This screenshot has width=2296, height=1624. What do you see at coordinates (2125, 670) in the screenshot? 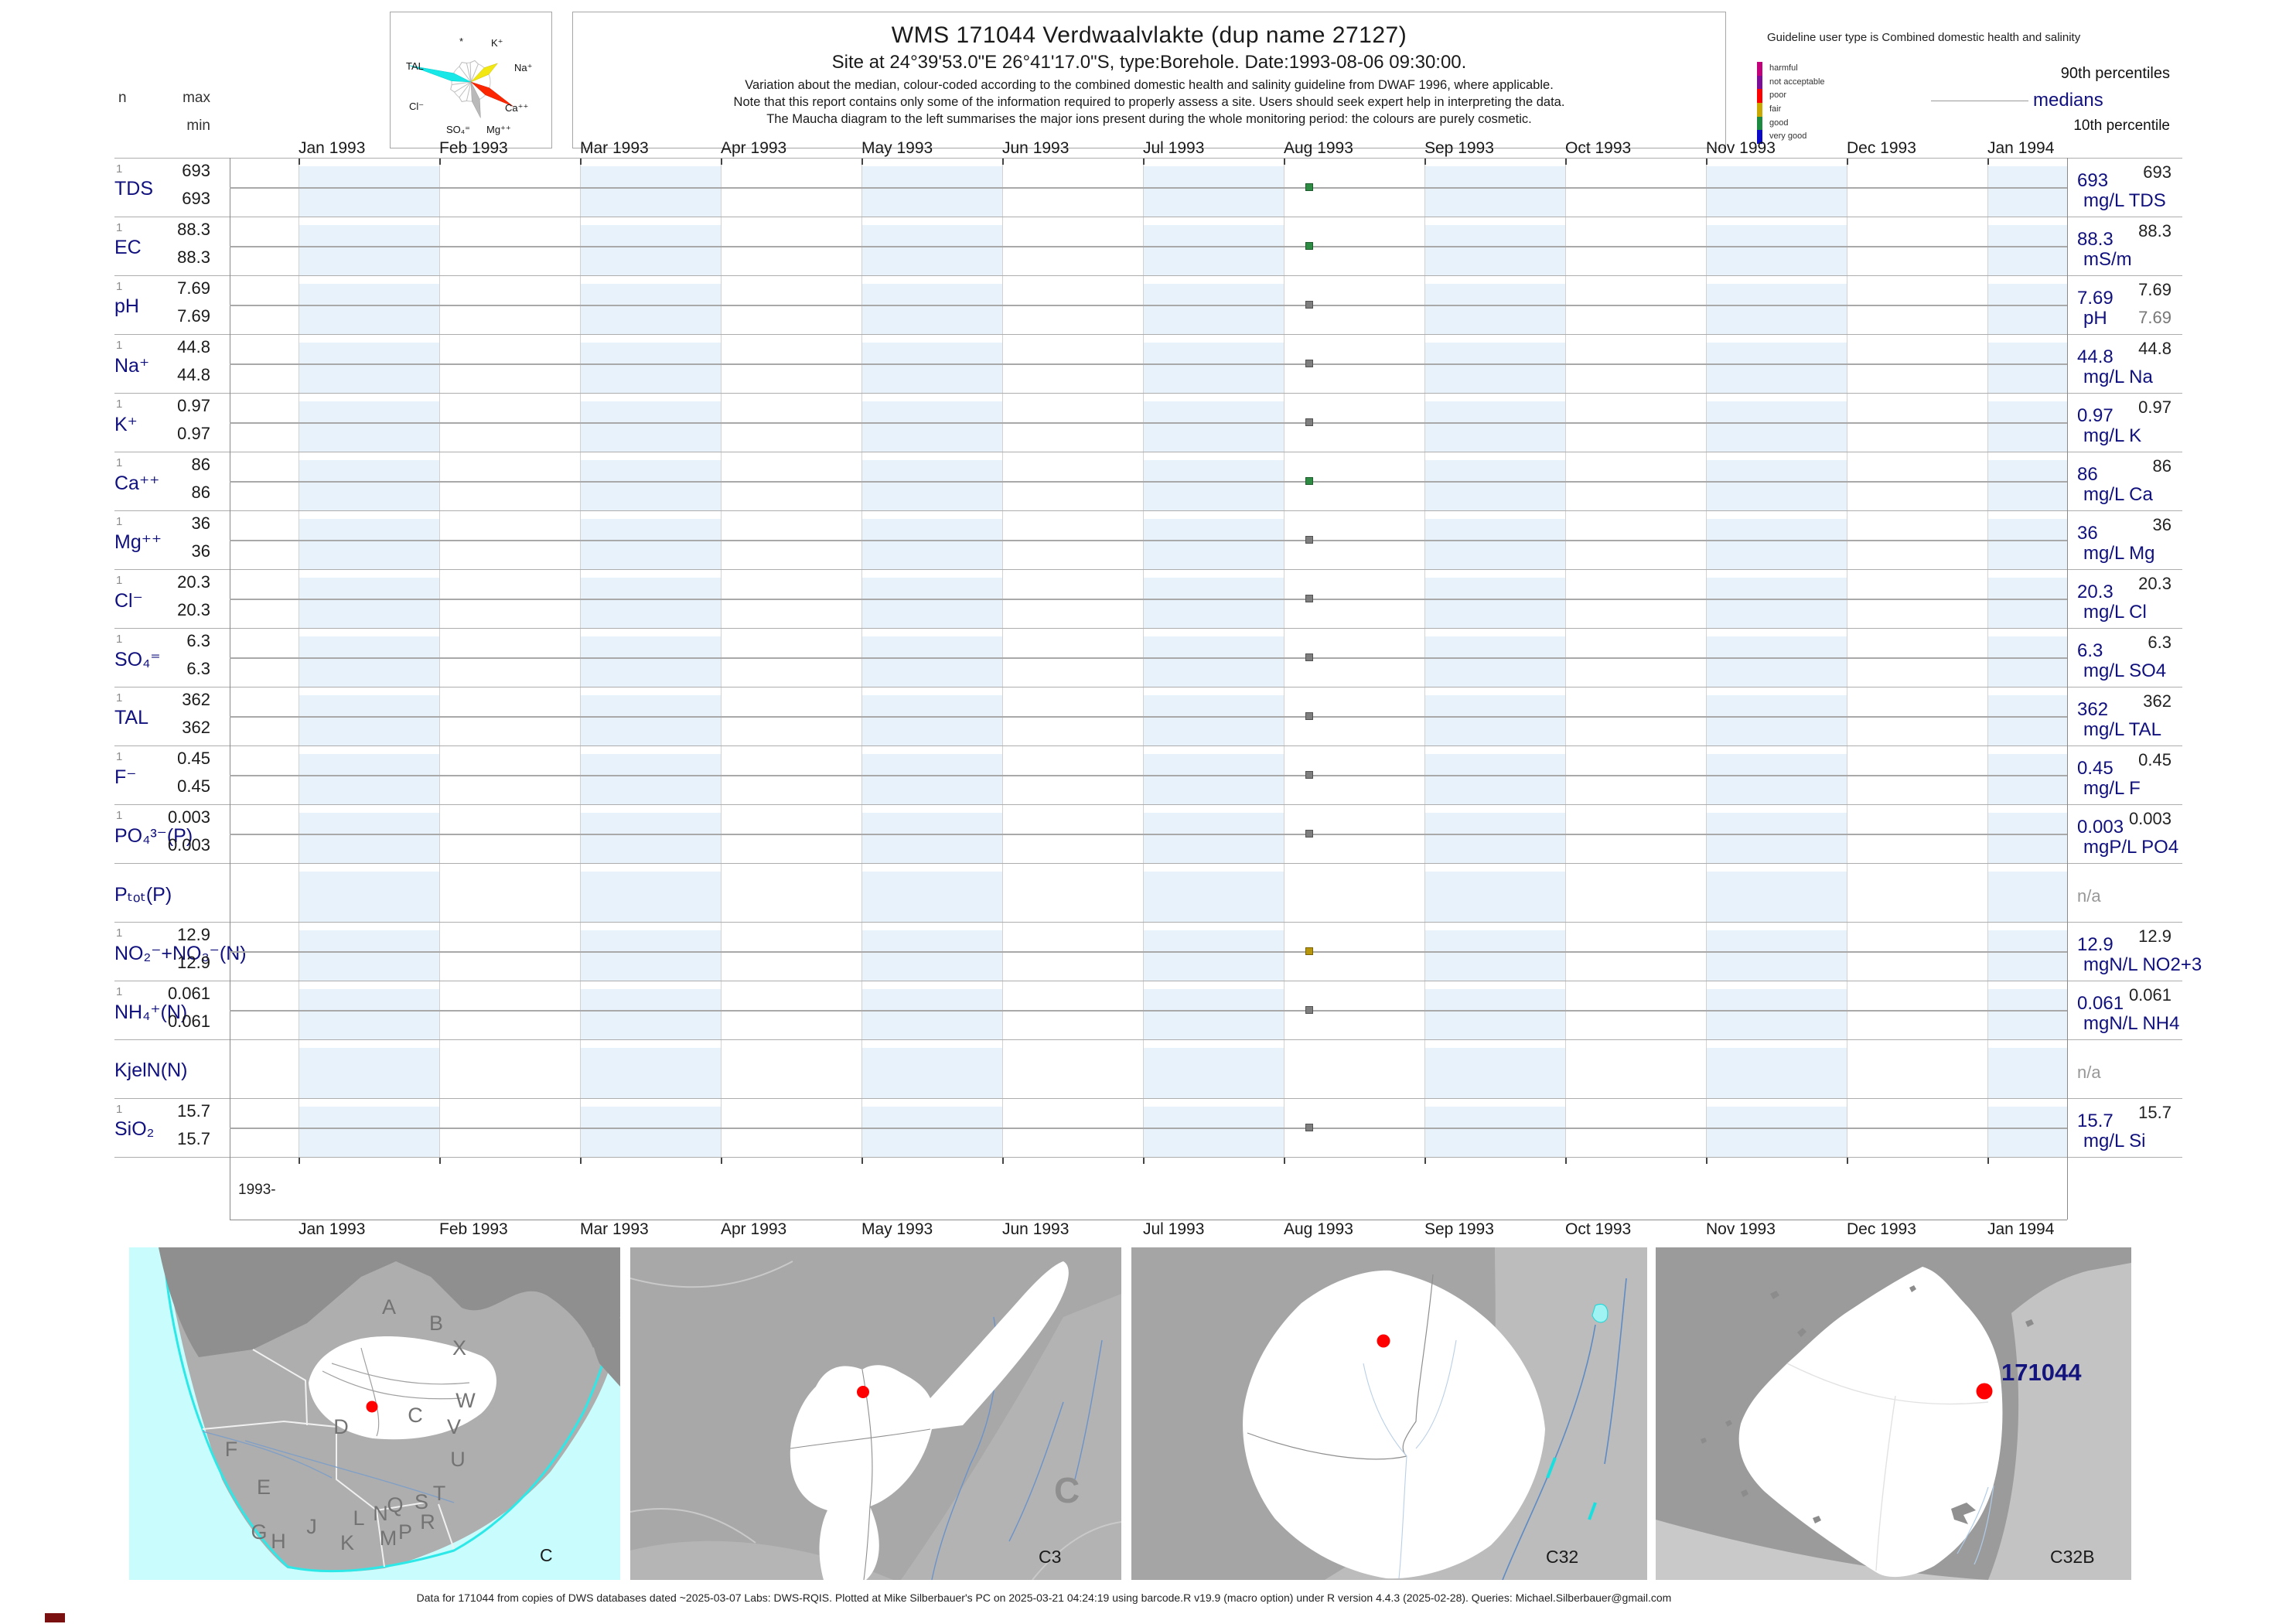
I see `unit-label: mg/L SO4` at bounding box center [2125, 670].